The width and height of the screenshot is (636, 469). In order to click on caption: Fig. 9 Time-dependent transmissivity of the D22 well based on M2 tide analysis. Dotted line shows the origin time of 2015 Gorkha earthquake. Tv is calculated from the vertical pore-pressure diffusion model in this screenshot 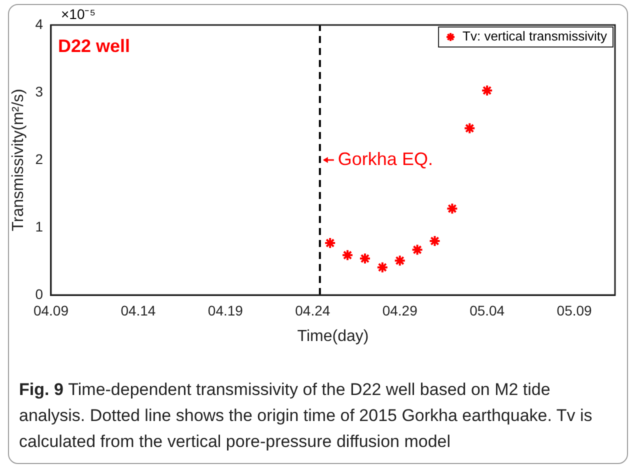, I will do `click(306, 416)`.